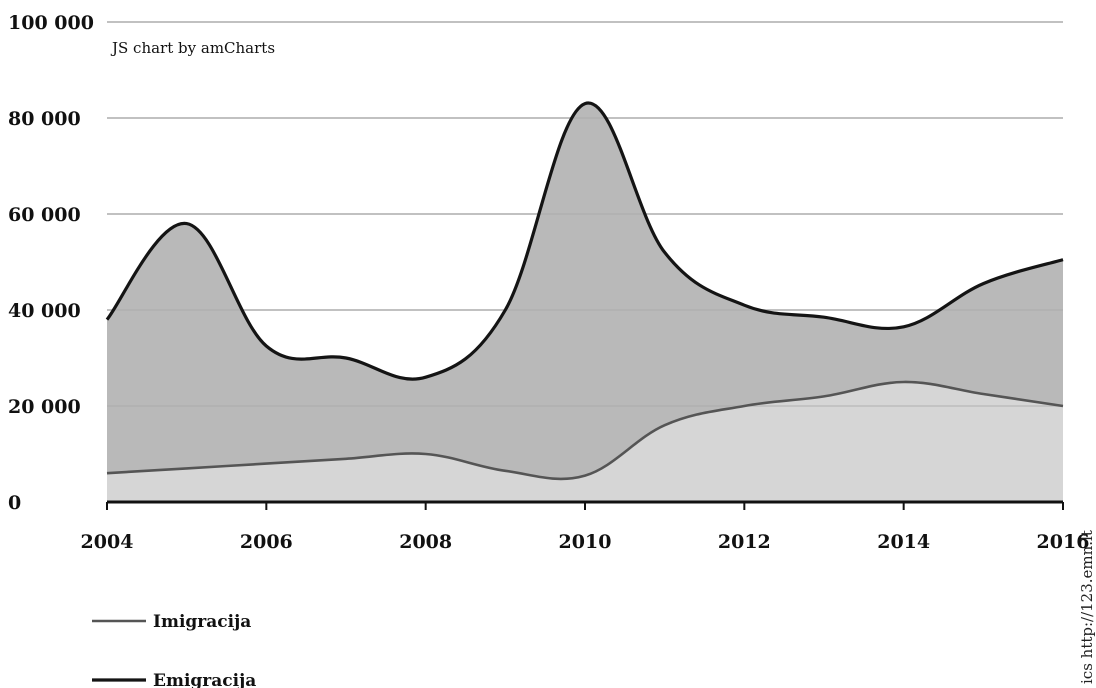  What do you see at coordinates (266, 542) in the screenshot?
I see `x-tick-label: 2006` at bounding box center [266, 542].